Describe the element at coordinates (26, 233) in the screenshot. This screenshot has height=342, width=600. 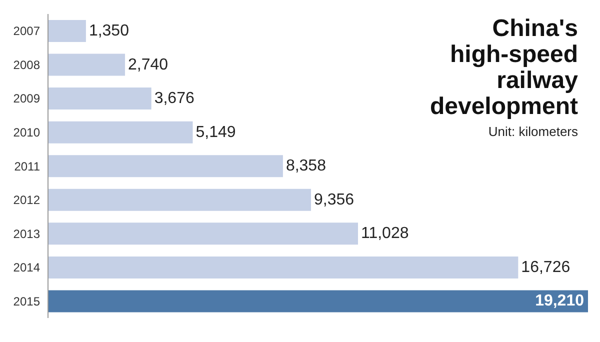
I see `y-tick-label: 2013` at that location.